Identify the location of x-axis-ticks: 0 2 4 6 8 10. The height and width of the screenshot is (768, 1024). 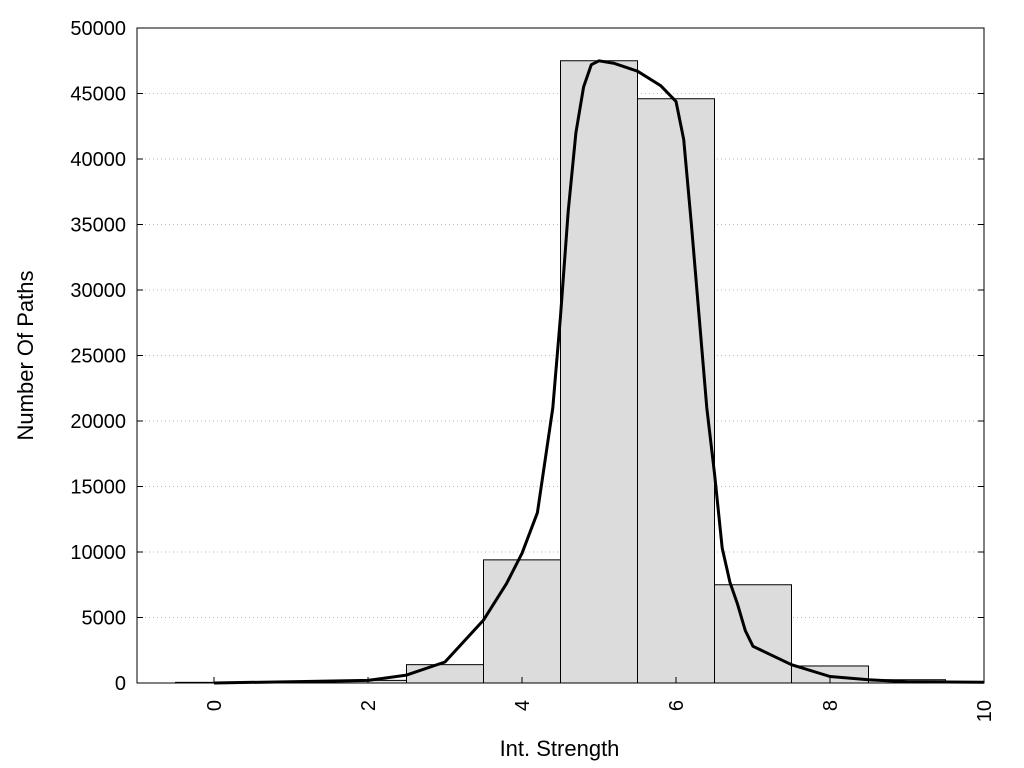
(600, 699).